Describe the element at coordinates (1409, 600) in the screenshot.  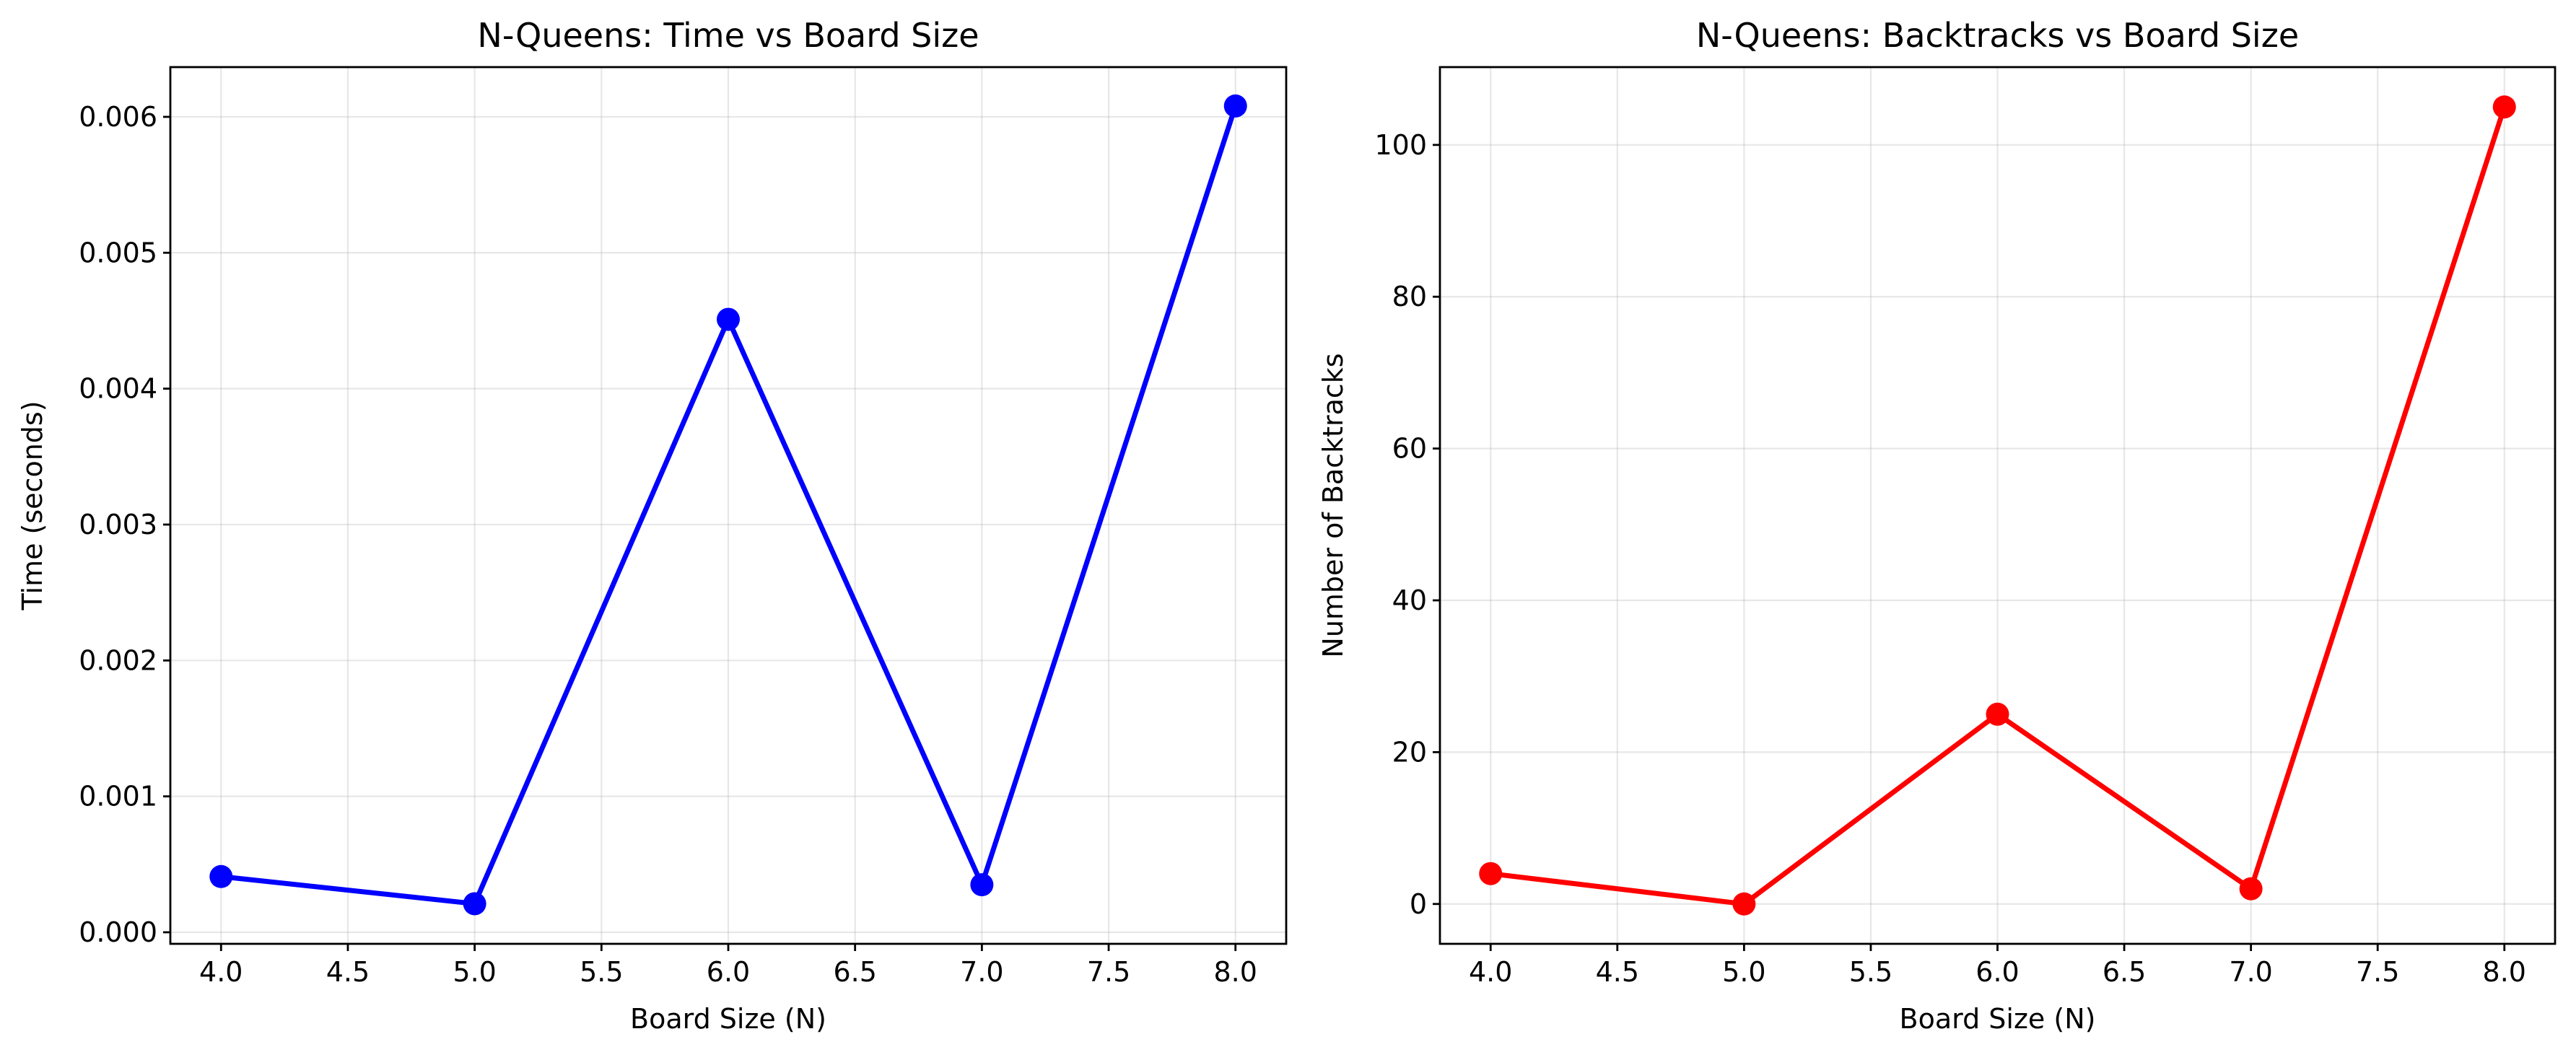
I see `y-tick-label: 40` at that location.